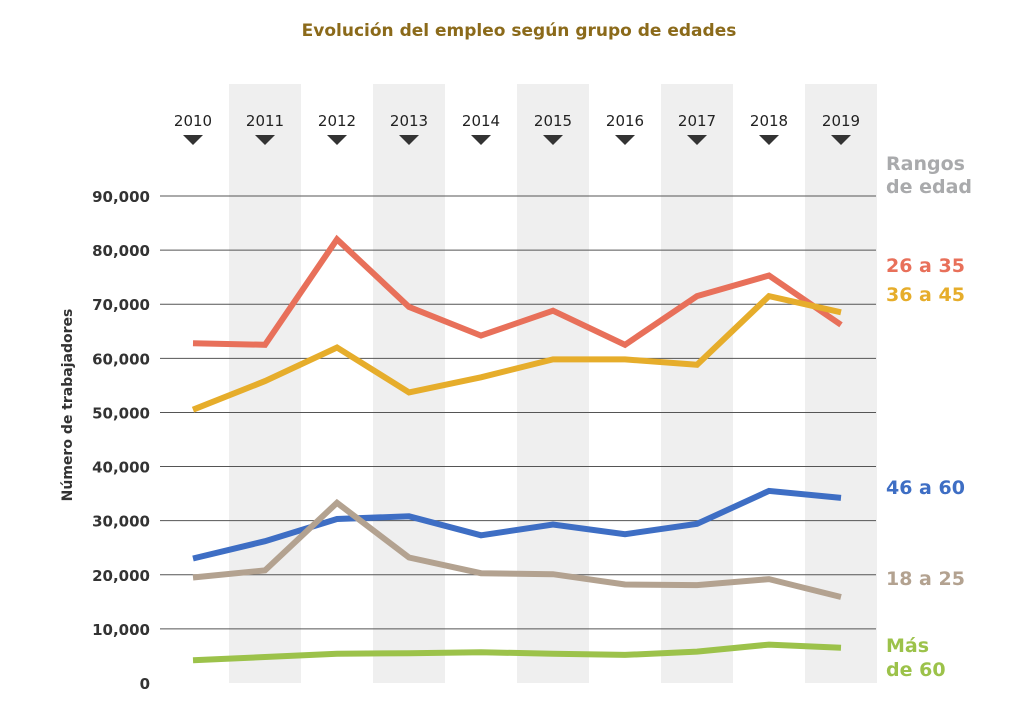  I want to click on column-shade-2017, so click(697, 383).